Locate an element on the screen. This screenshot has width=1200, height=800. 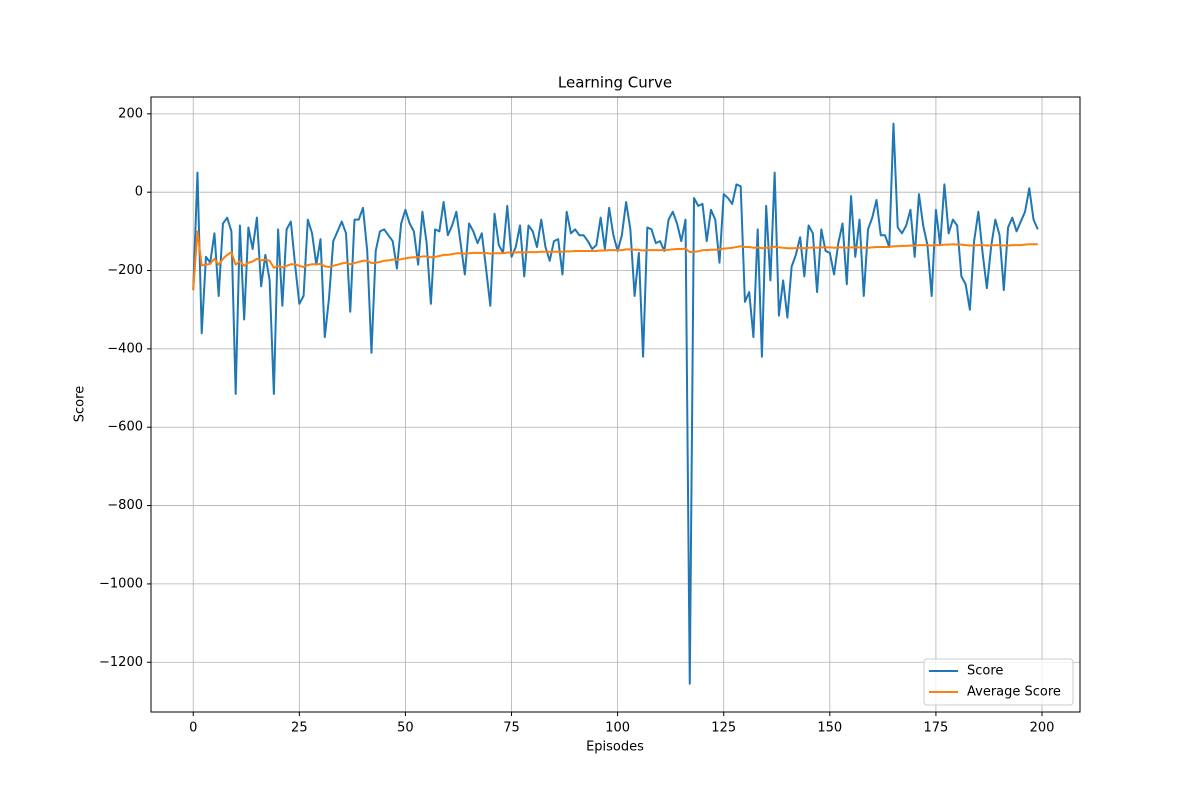
chart-title: Learning Curve is located at coordinates (615, 83).